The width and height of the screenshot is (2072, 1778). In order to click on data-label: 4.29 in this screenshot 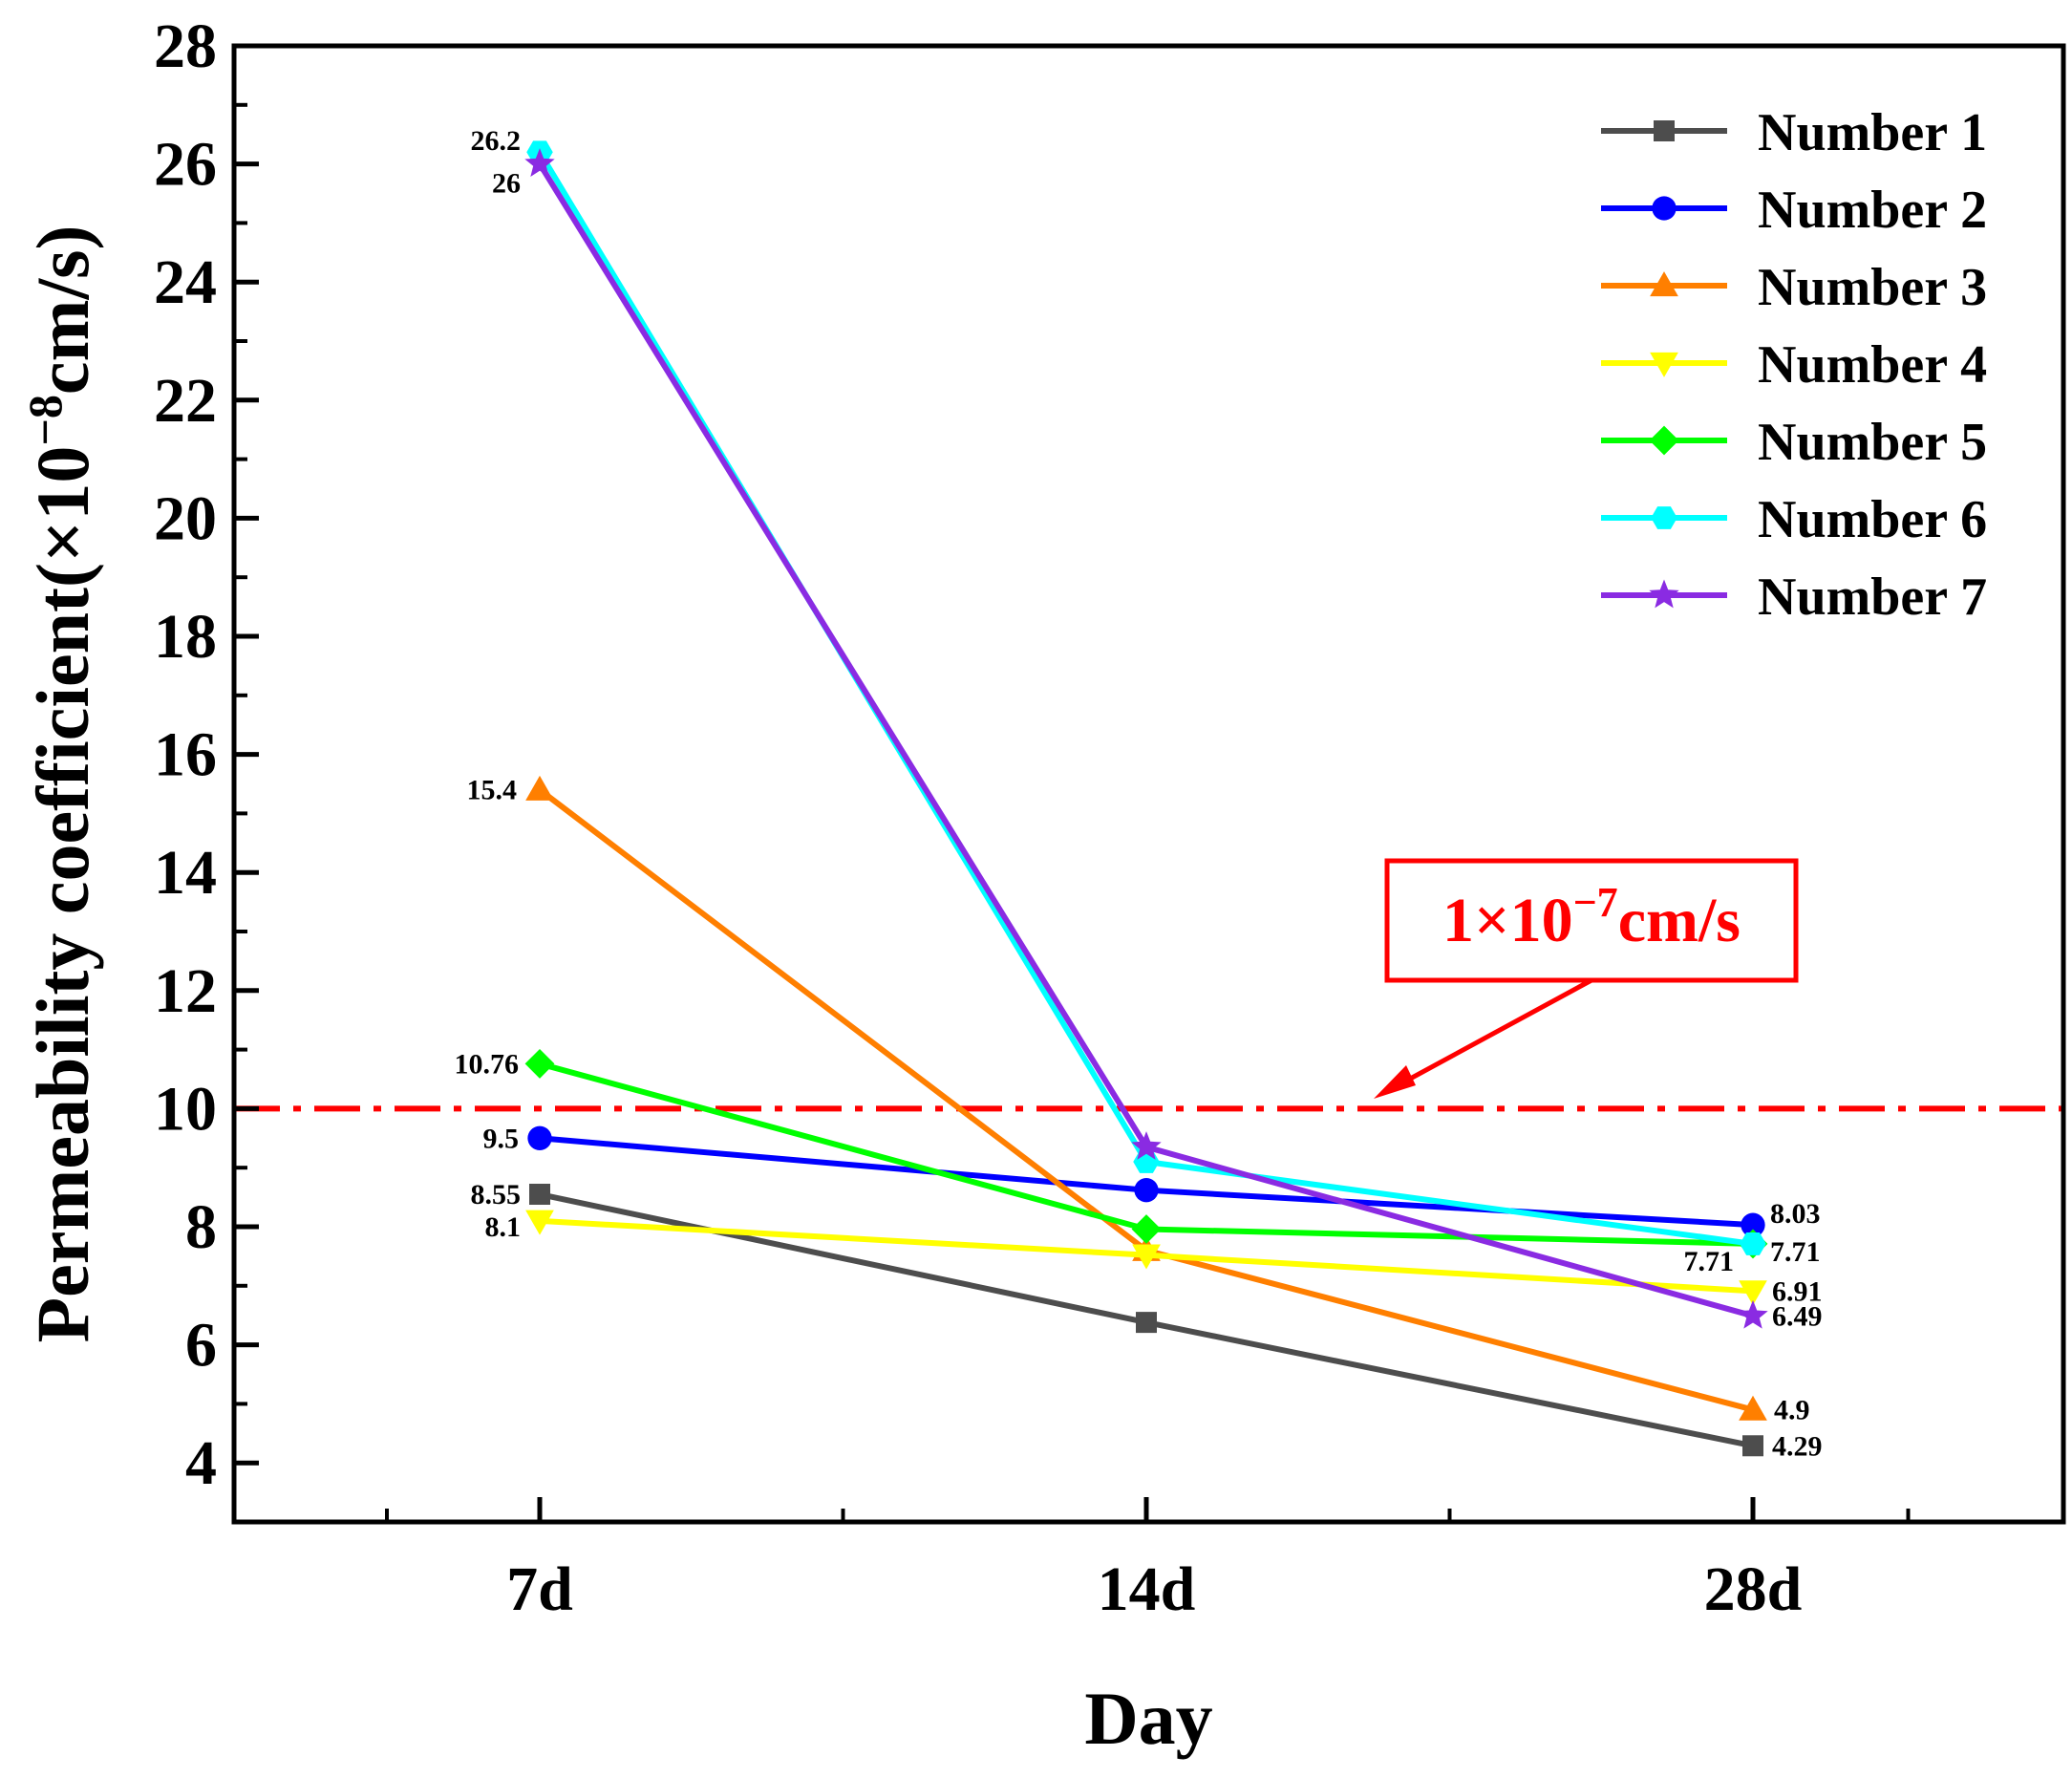, I will do `click(1797, 1446)`.